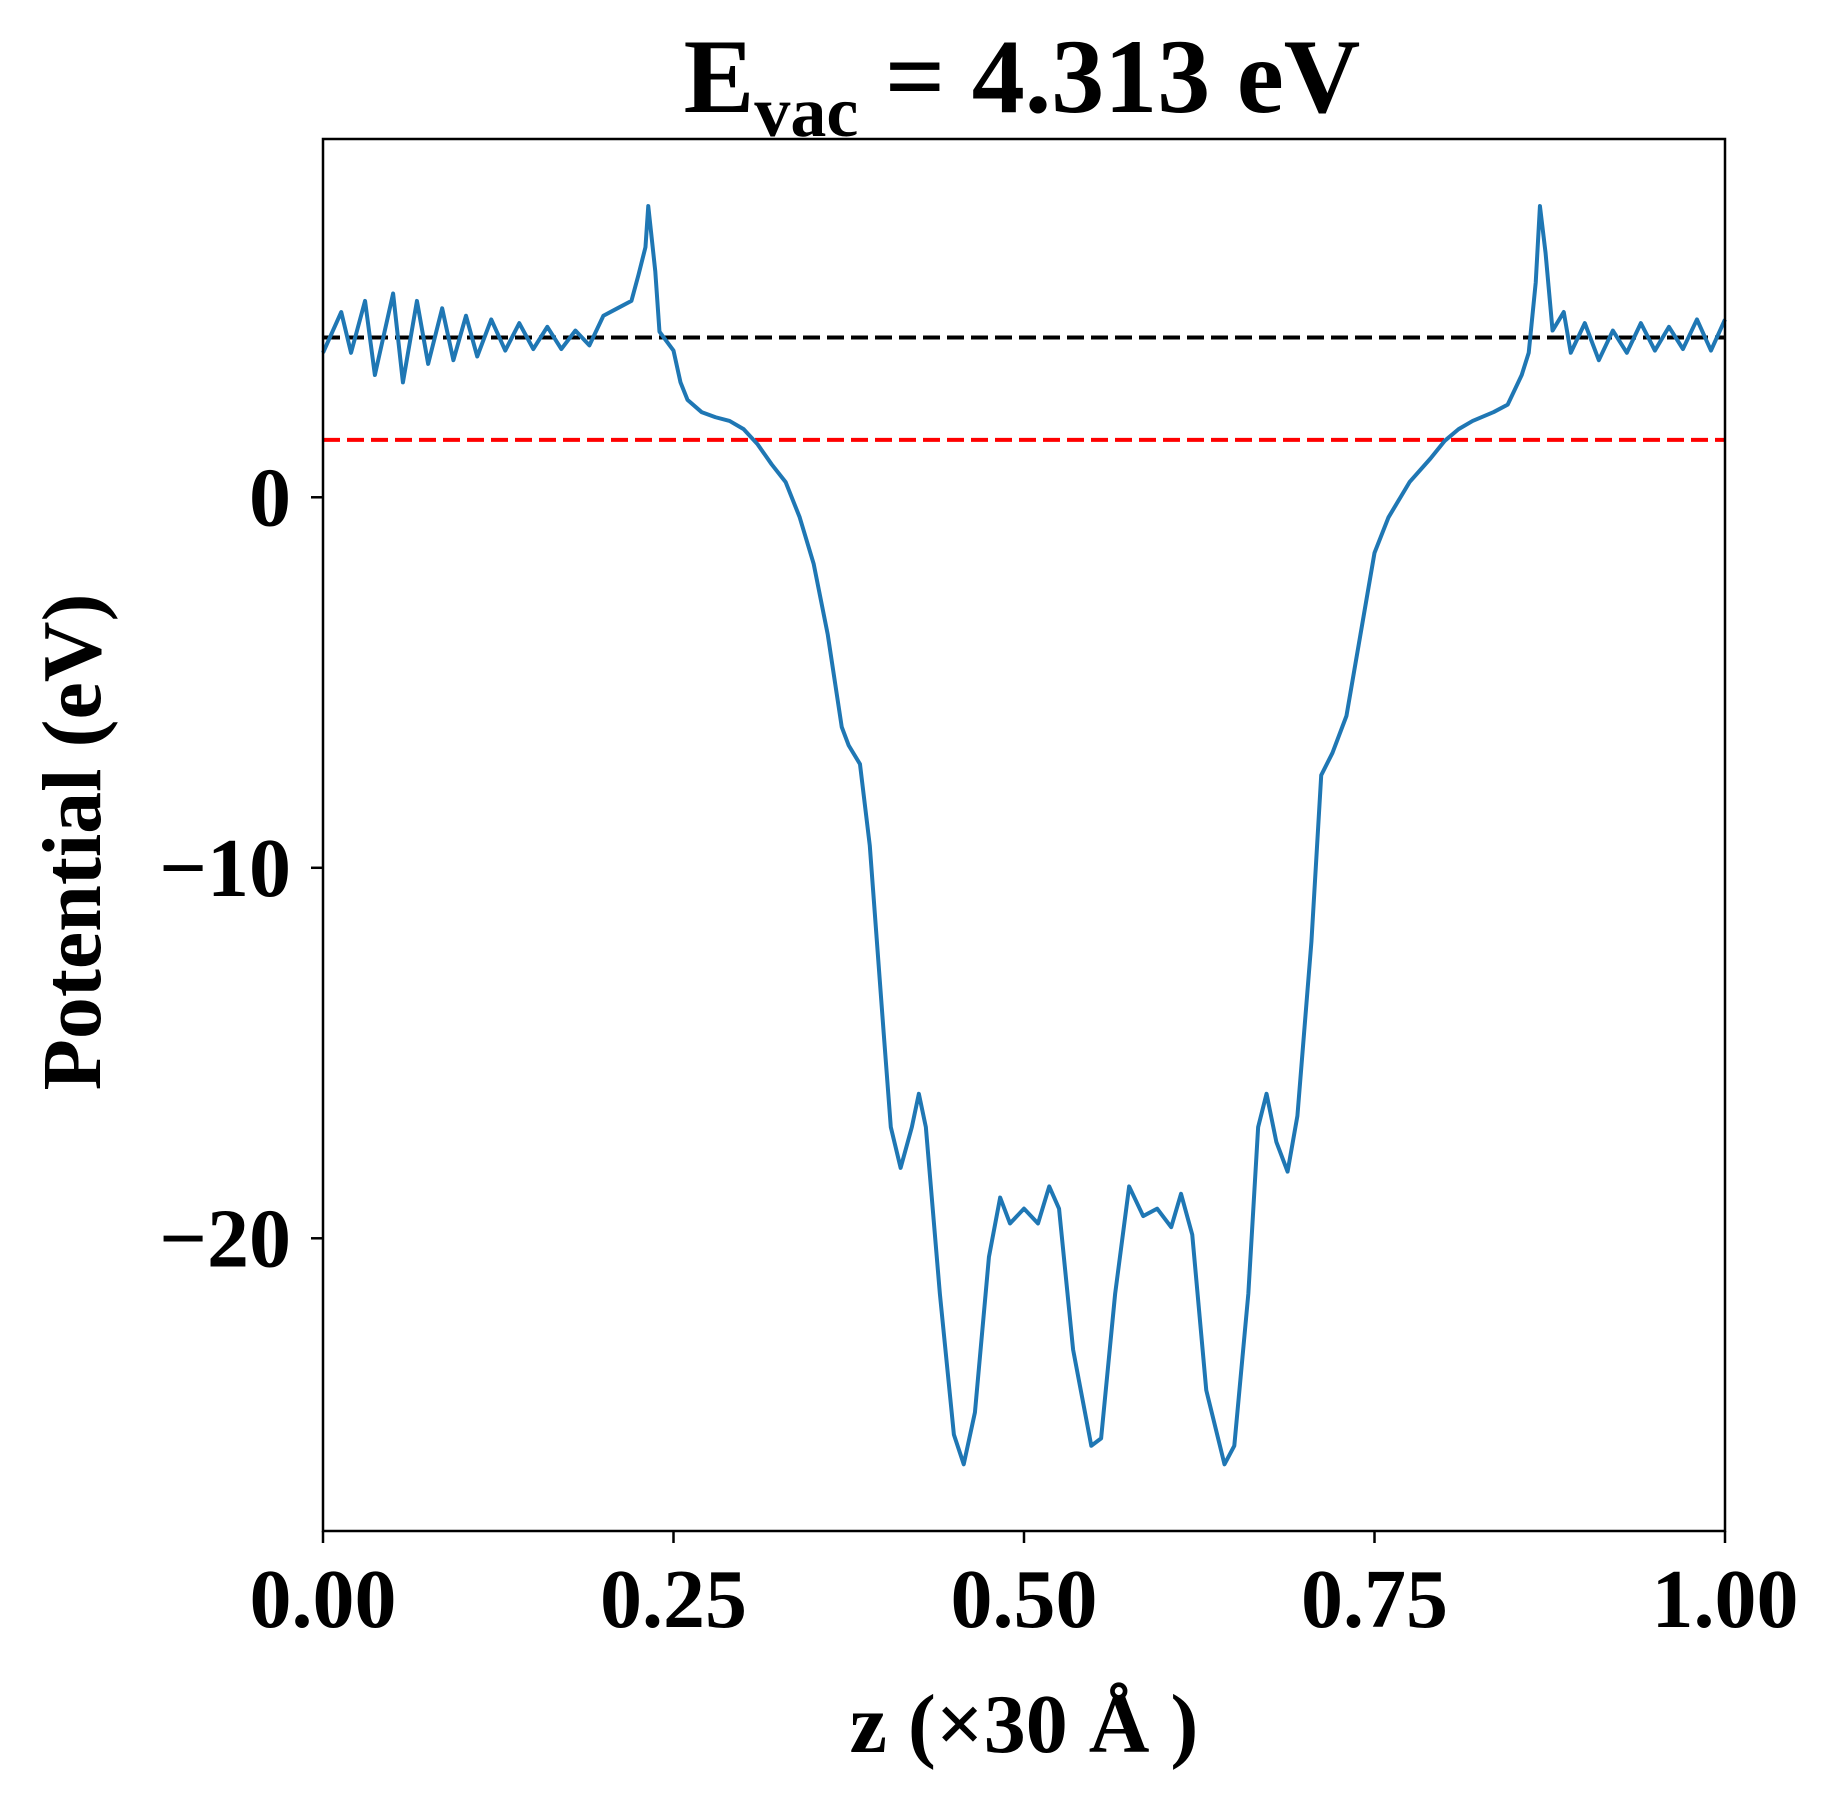 This screenshot has width=1833, height=1794. Describe the element at coordinates (1725, 1599) in the screenshot. I see `x-tick-label: 1.00` at that location.